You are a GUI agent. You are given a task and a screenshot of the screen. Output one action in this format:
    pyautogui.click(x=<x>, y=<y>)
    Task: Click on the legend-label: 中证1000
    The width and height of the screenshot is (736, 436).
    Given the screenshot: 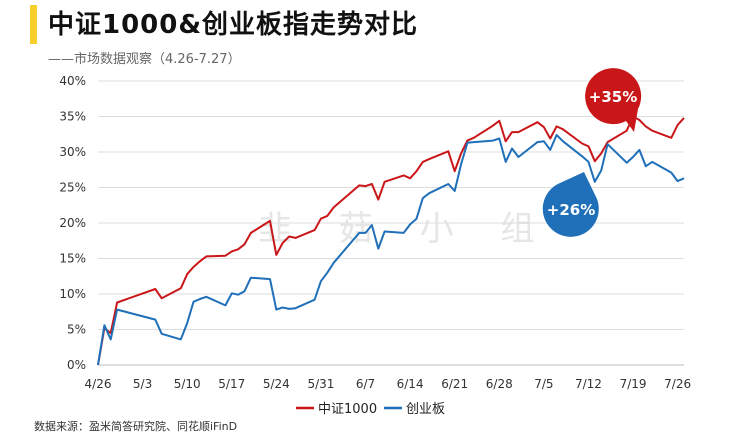 What is the action you would take?
    pyautogui.click(x=347, y=409)
    